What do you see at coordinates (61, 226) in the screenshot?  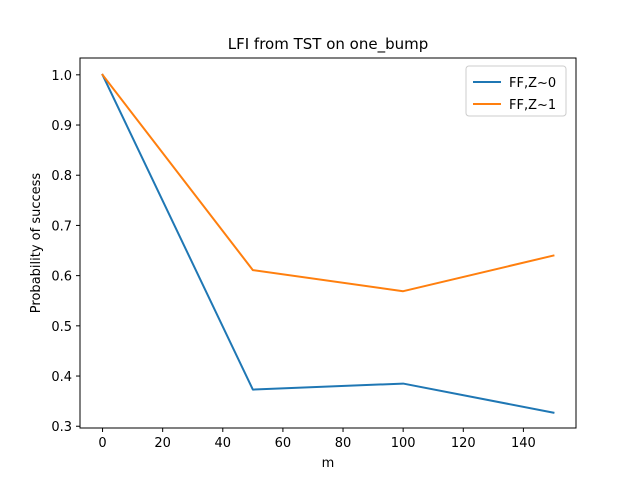 I see `y-tick-label: 0.7` at bounding box center [61, 226].